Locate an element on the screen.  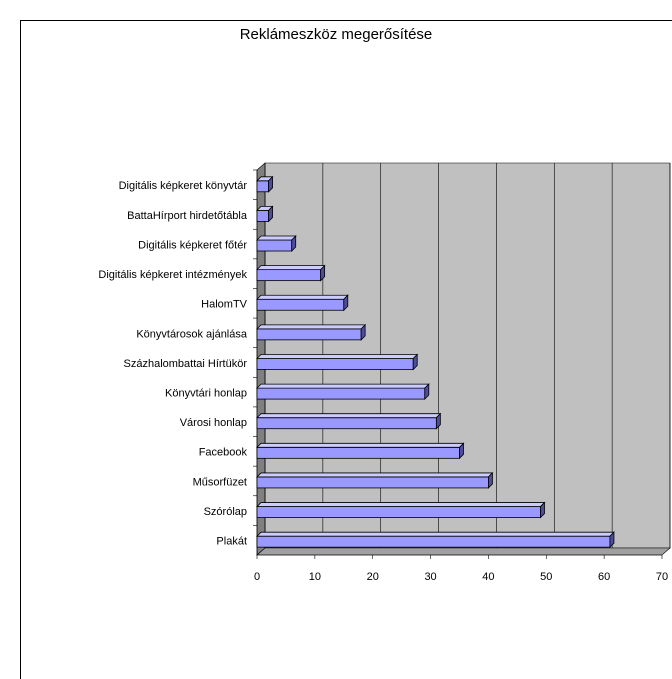
x-tick-label: 60 is located at coordinates (604, 577).